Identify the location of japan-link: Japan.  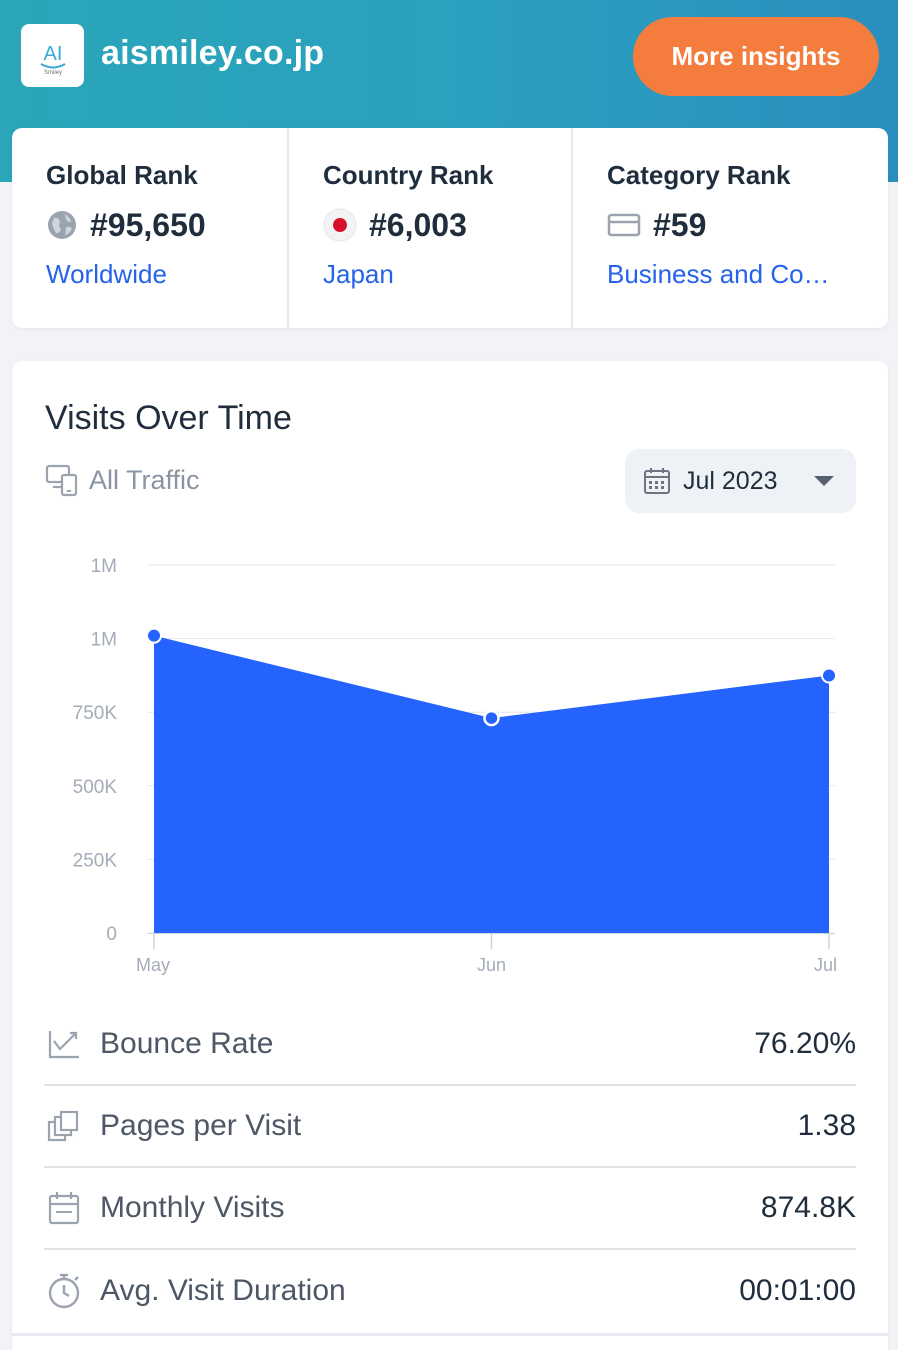
(358, 274).